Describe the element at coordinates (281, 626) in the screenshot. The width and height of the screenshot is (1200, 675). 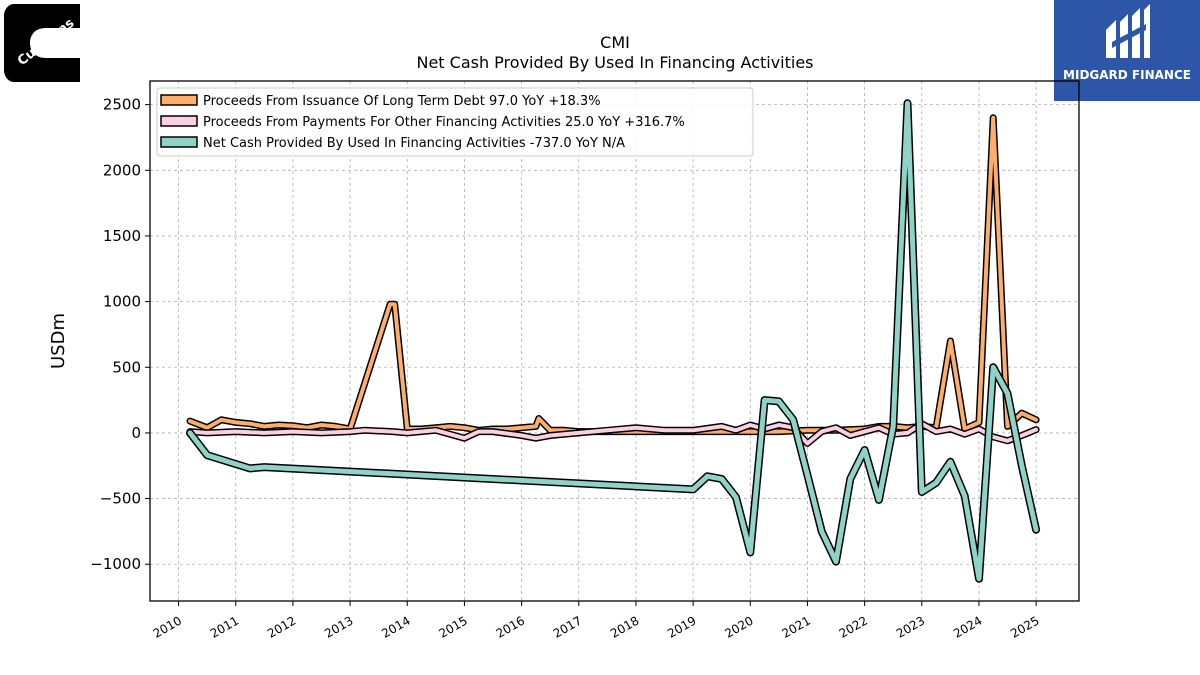
I see `x-tick-label: 2012` at that location.